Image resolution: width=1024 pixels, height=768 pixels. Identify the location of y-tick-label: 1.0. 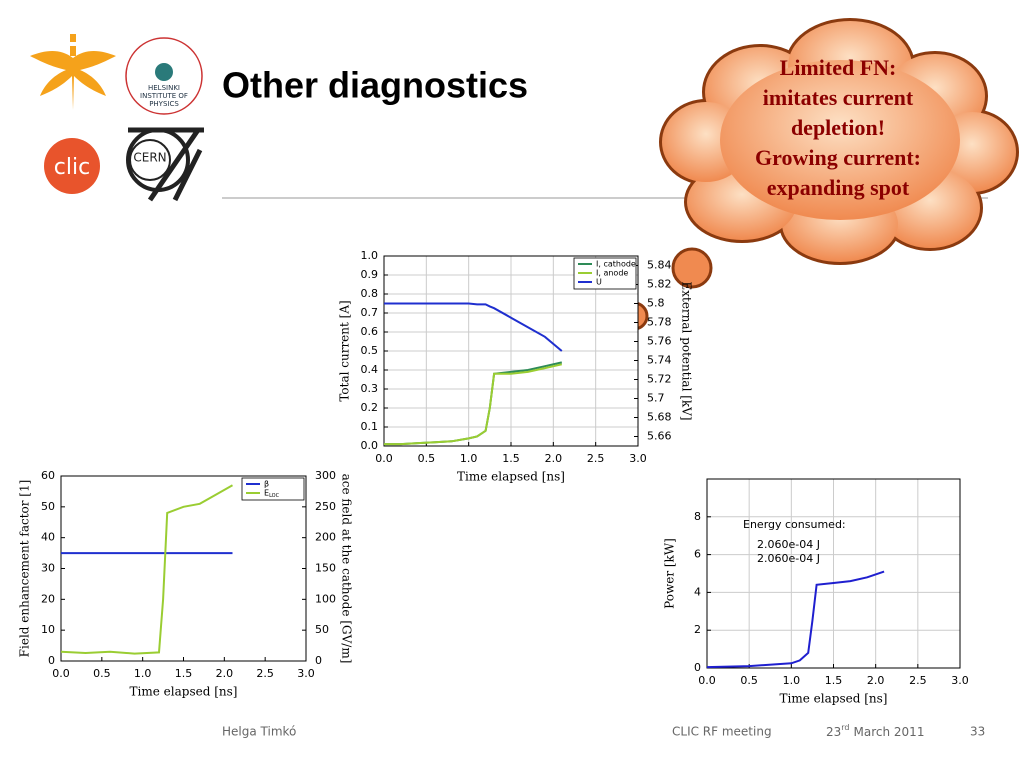
(370, 255).